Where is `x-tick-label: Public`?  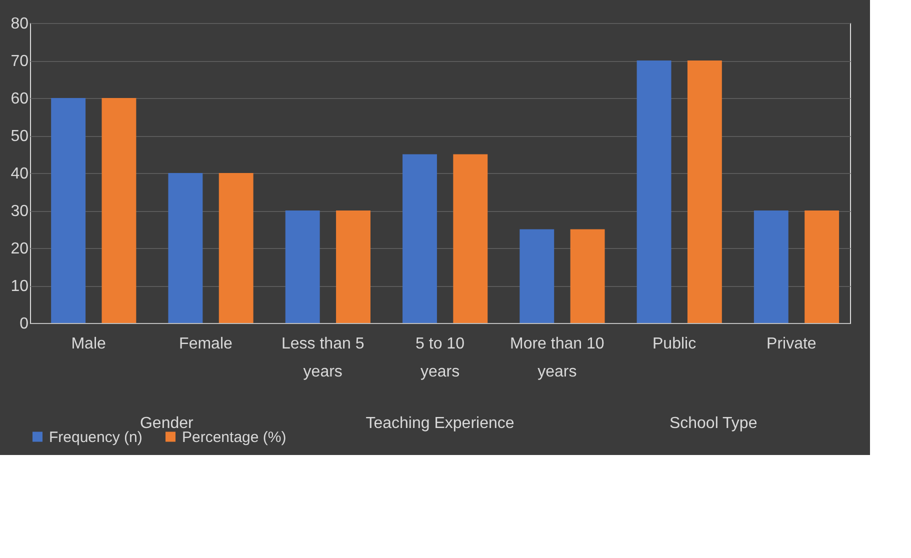 x-tick-label: Public is located at coordinates (674, 344).